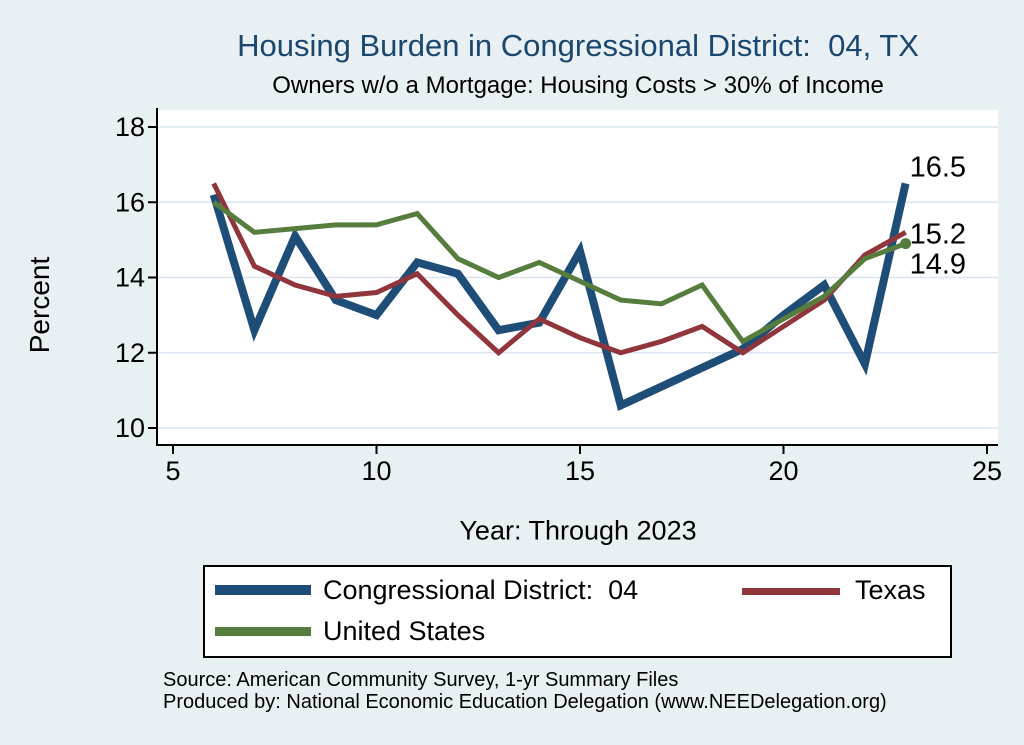 This screenshot has height=745, width=1024. What do you see at coordinates (130, 127) in the screenshot?
I see `y-tick-label: 18` at bounding box center [130, 127].